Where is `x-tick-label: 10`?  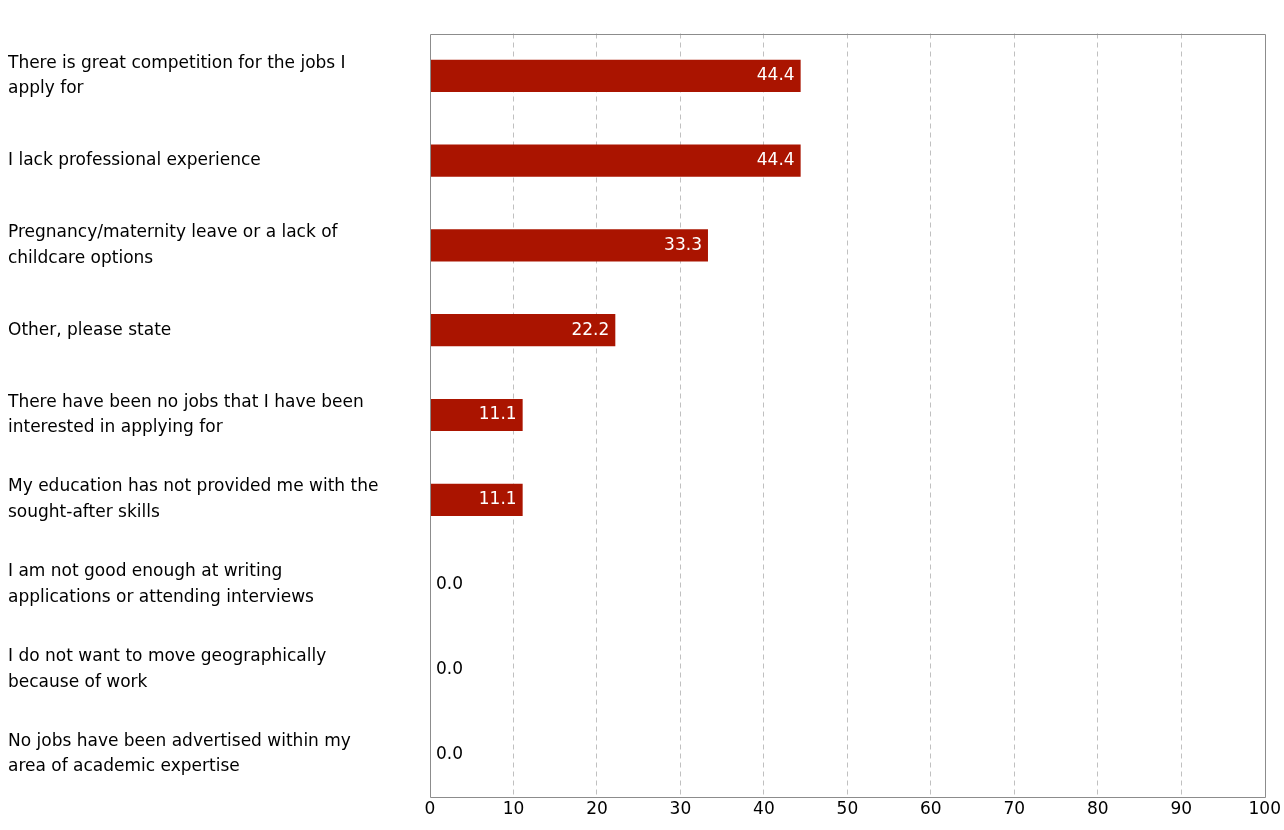
x-tick-label: 10 is located at coordinates (513, 808).